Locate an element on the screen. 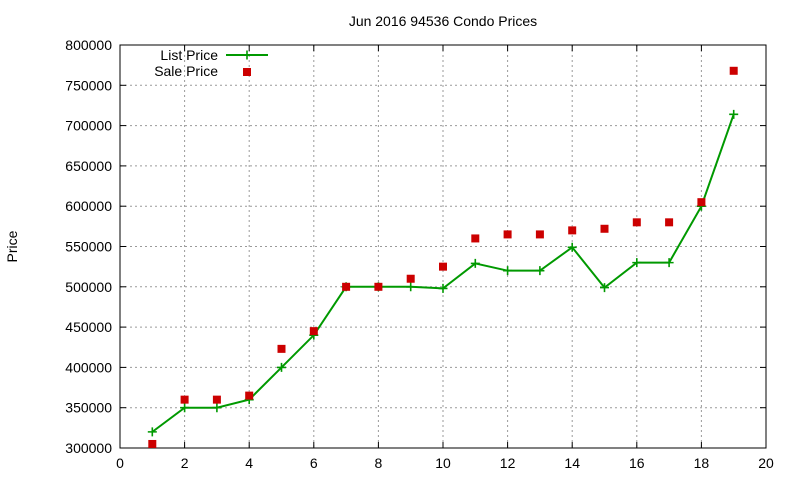 Image resolution: width=800 pixels, height=480 pixels. x-tick-label: 4 is located at coordinates (249, 463).